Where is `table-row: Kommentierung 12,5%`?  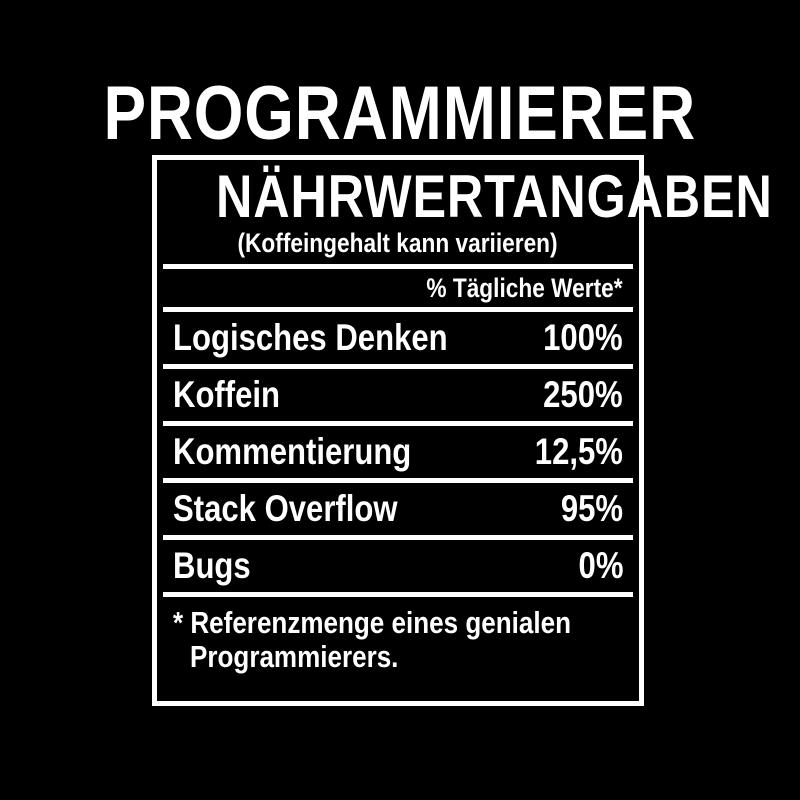
table-row: Kommentierung 12,5% is located at coordinates (398, 452).